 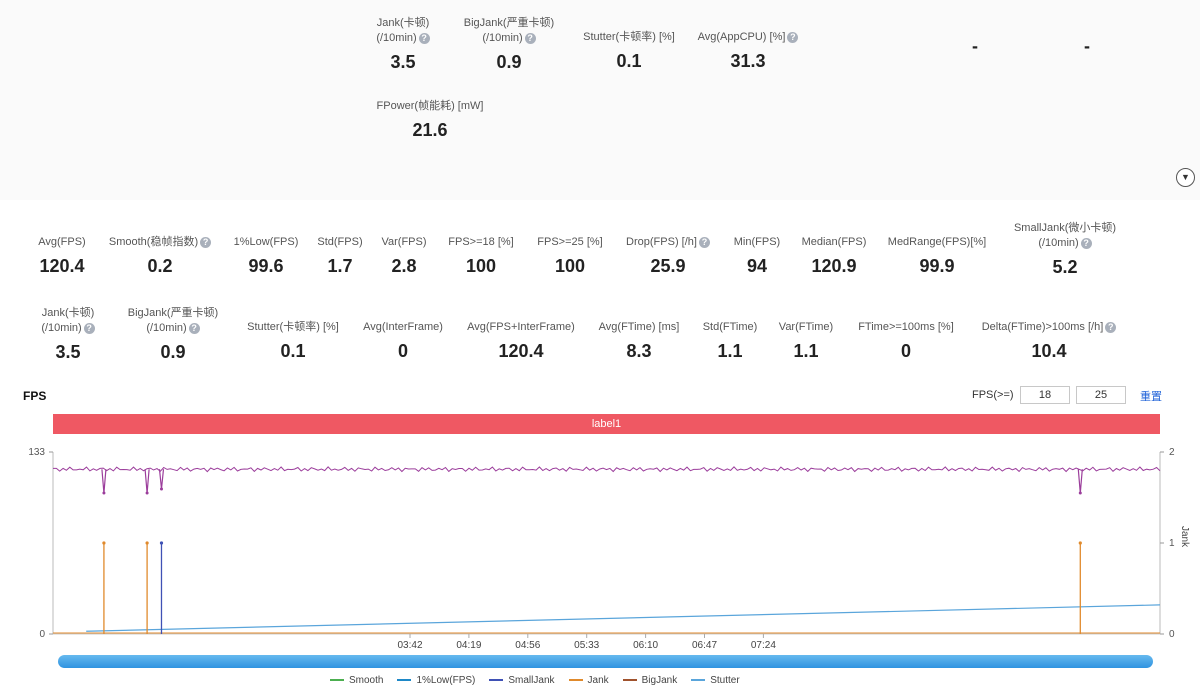 What do you see at coordinates (607, 469) in the screenshot?
I see `fps-line` at bounding box center [607, 469].